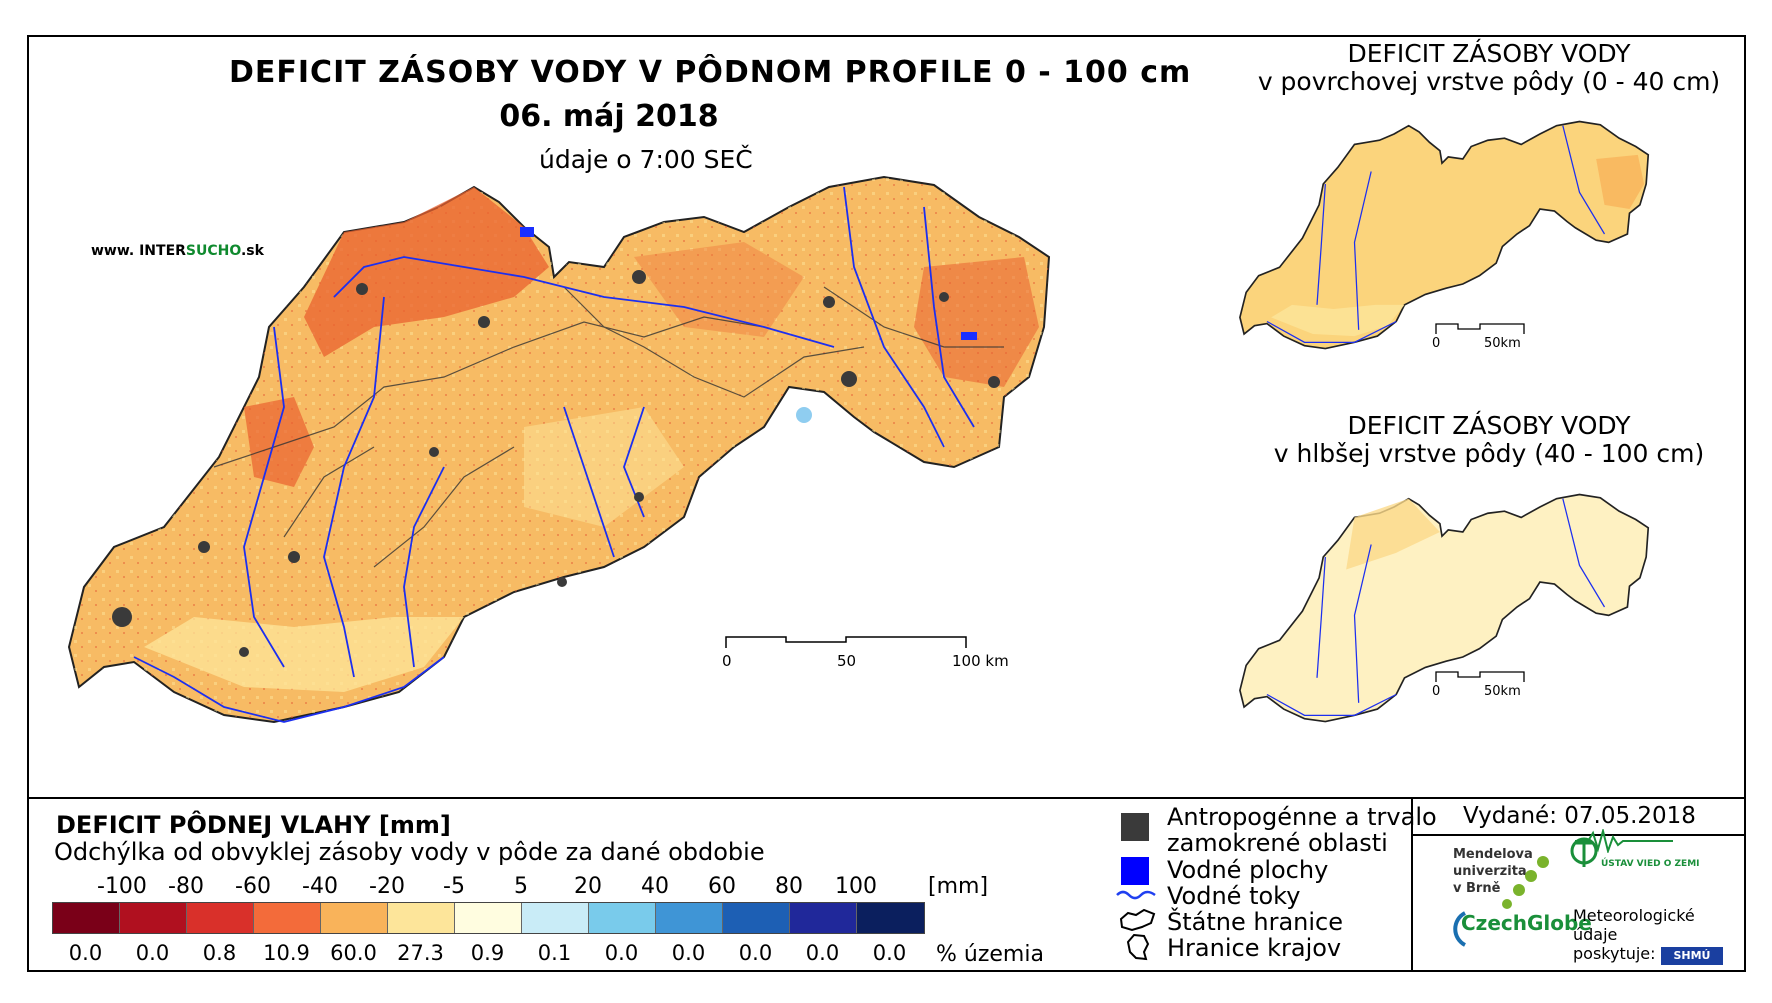  Describe the element at coordinates (1502, 691) in the screenshot. I see `inset-bottom-scale-50: 50km` at that location.